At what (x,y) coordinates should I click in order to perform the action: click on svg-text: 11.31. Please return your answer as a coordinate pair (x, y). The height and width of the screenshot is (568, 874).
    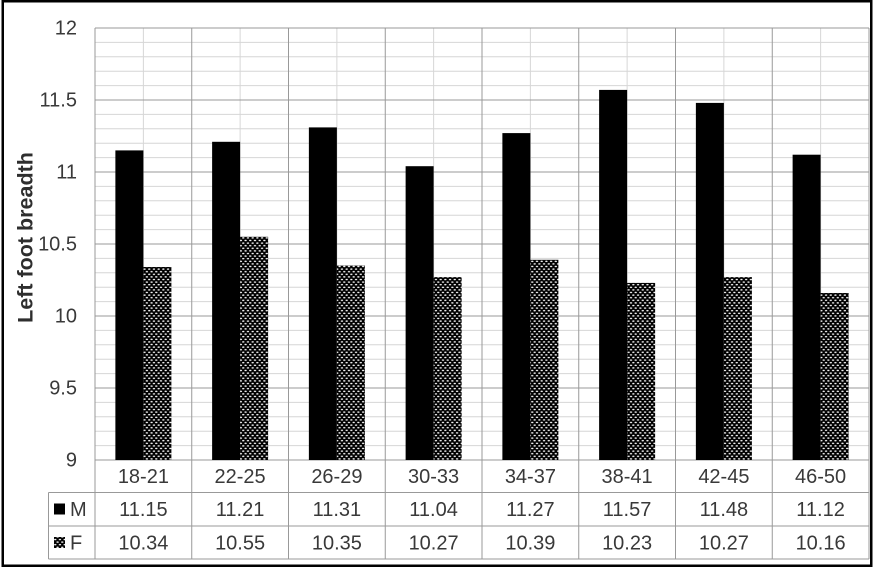
    Looking at the image, I should click on (337, 510).